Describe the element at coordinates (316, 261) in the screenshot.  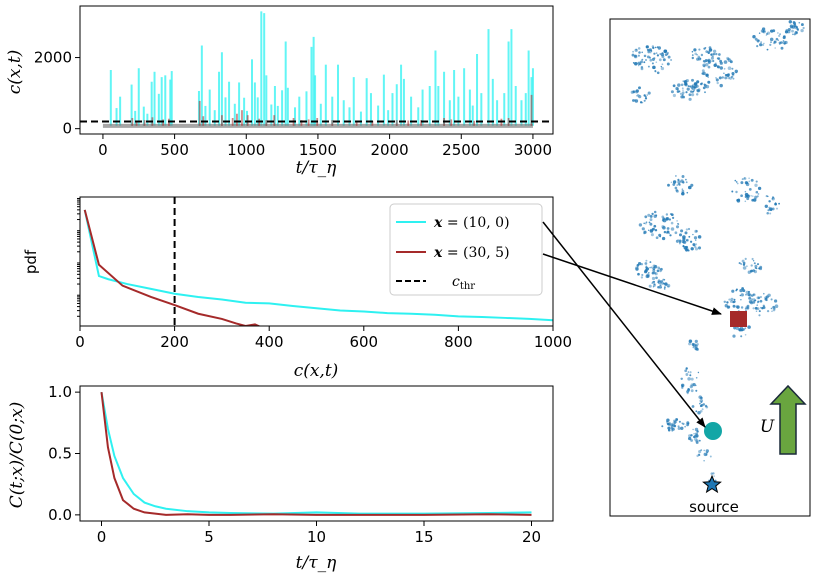
I see `pdf-frame` at that location.